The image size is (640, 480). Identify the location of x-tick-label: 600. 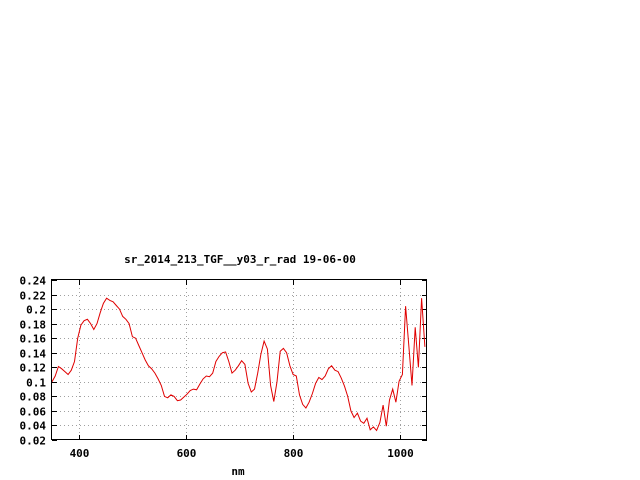
(187, 453).